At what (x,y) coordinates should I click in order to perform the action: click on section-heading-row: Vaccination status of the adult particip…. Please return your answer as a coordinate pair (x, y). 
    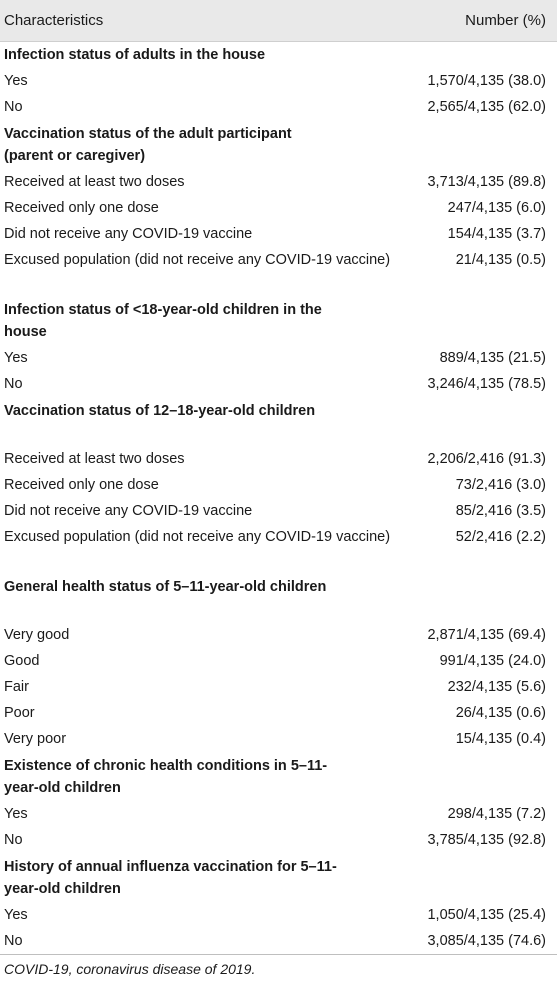
    Looking at the image, I should click on (278, 144).